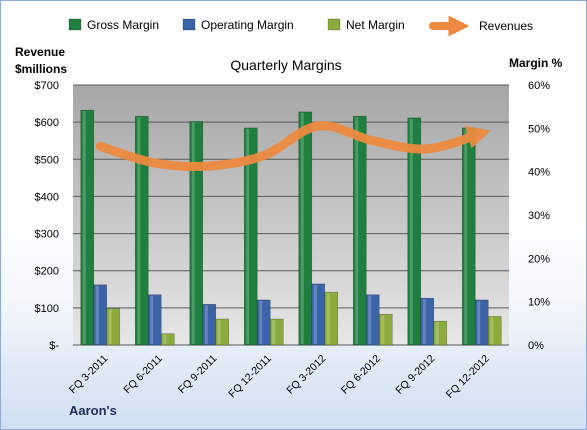 This screenshot has height=430, width=587. What do you see at coordinates (539, 259) in the screenshot?
I see `right-tick-label: 20%` at bounding box center [539, 259].